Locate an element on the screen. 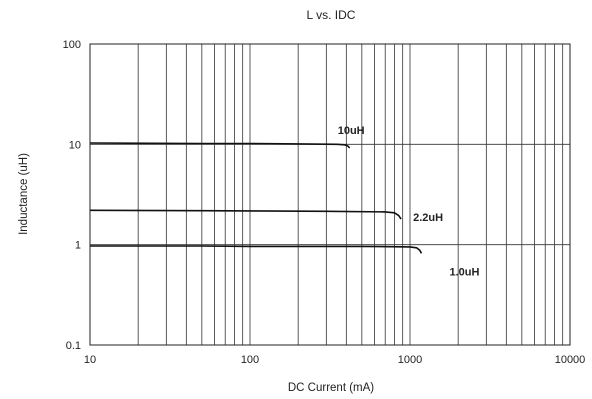 The image size is (592, 399). x-tick-label: 10000 is located at coordinates (570, 360).